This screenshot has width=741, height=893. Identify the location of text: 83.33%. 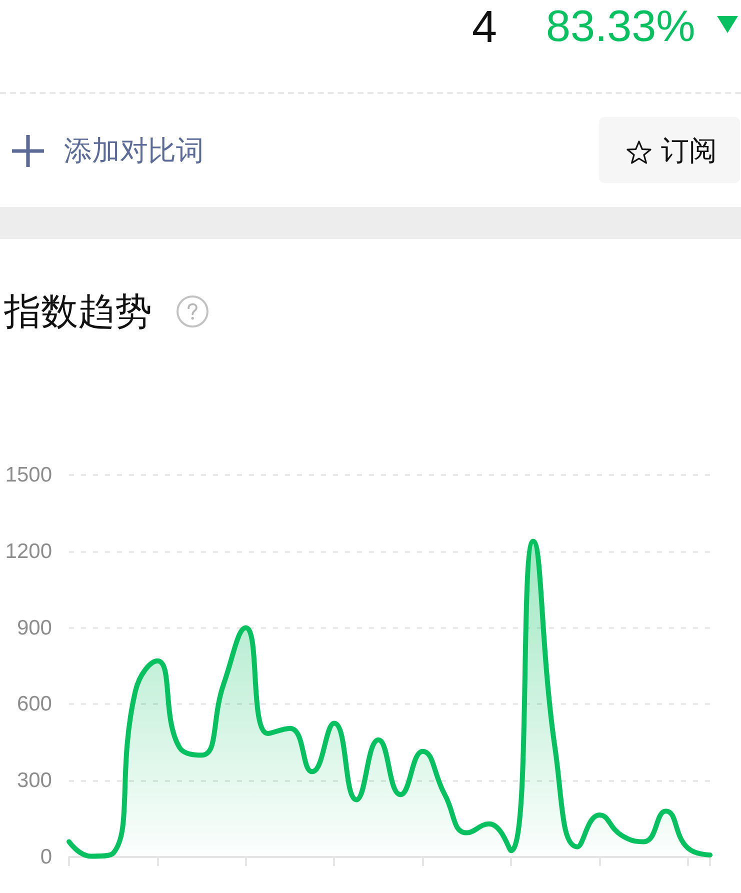
(621, 26).